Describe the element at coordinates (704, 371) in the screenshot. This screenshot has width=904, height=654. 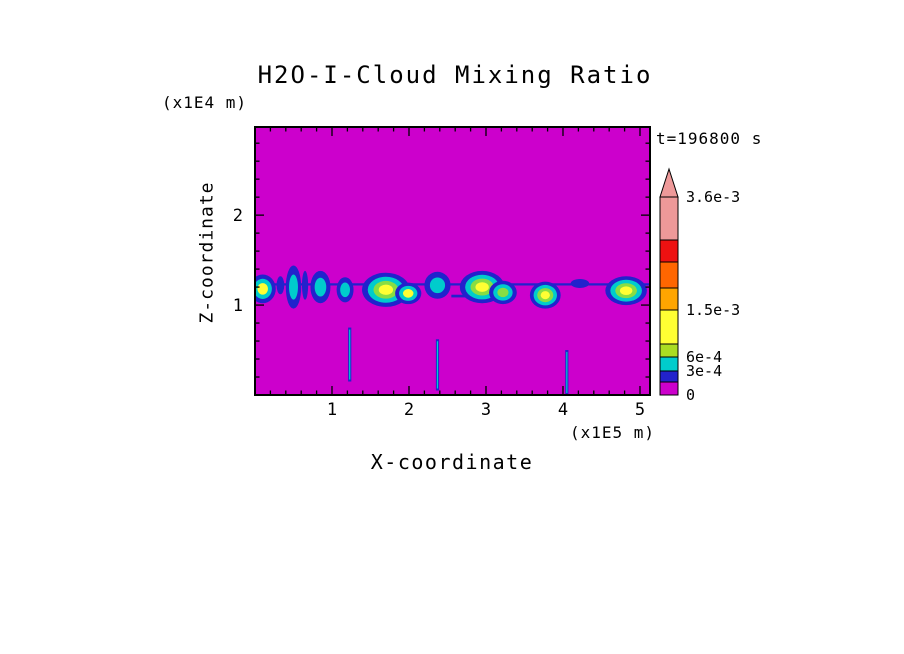
I see `colorbar-value-label: 3e-4` at that location.